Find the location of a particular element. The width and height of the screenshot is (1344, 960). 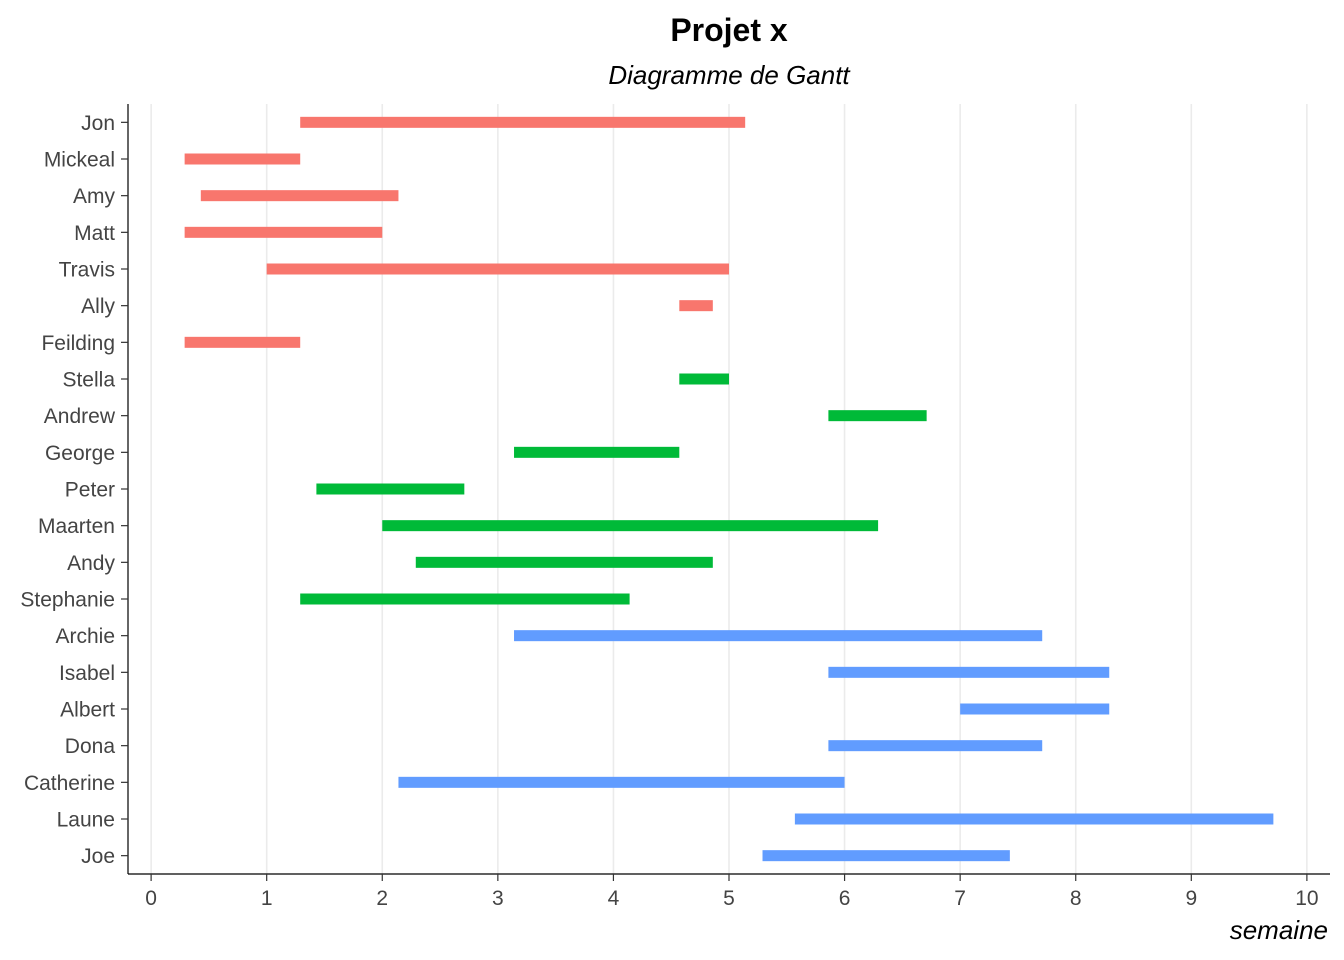

y-tick-label: Mickeal is located at coordinates (79, 160).